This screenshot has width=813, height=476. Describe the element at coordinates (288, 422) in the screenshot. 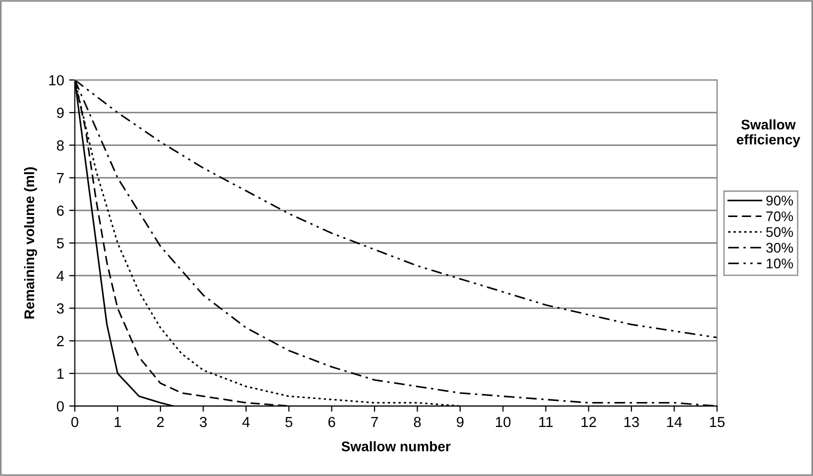

I see `x-tick-label: 5` at that location.